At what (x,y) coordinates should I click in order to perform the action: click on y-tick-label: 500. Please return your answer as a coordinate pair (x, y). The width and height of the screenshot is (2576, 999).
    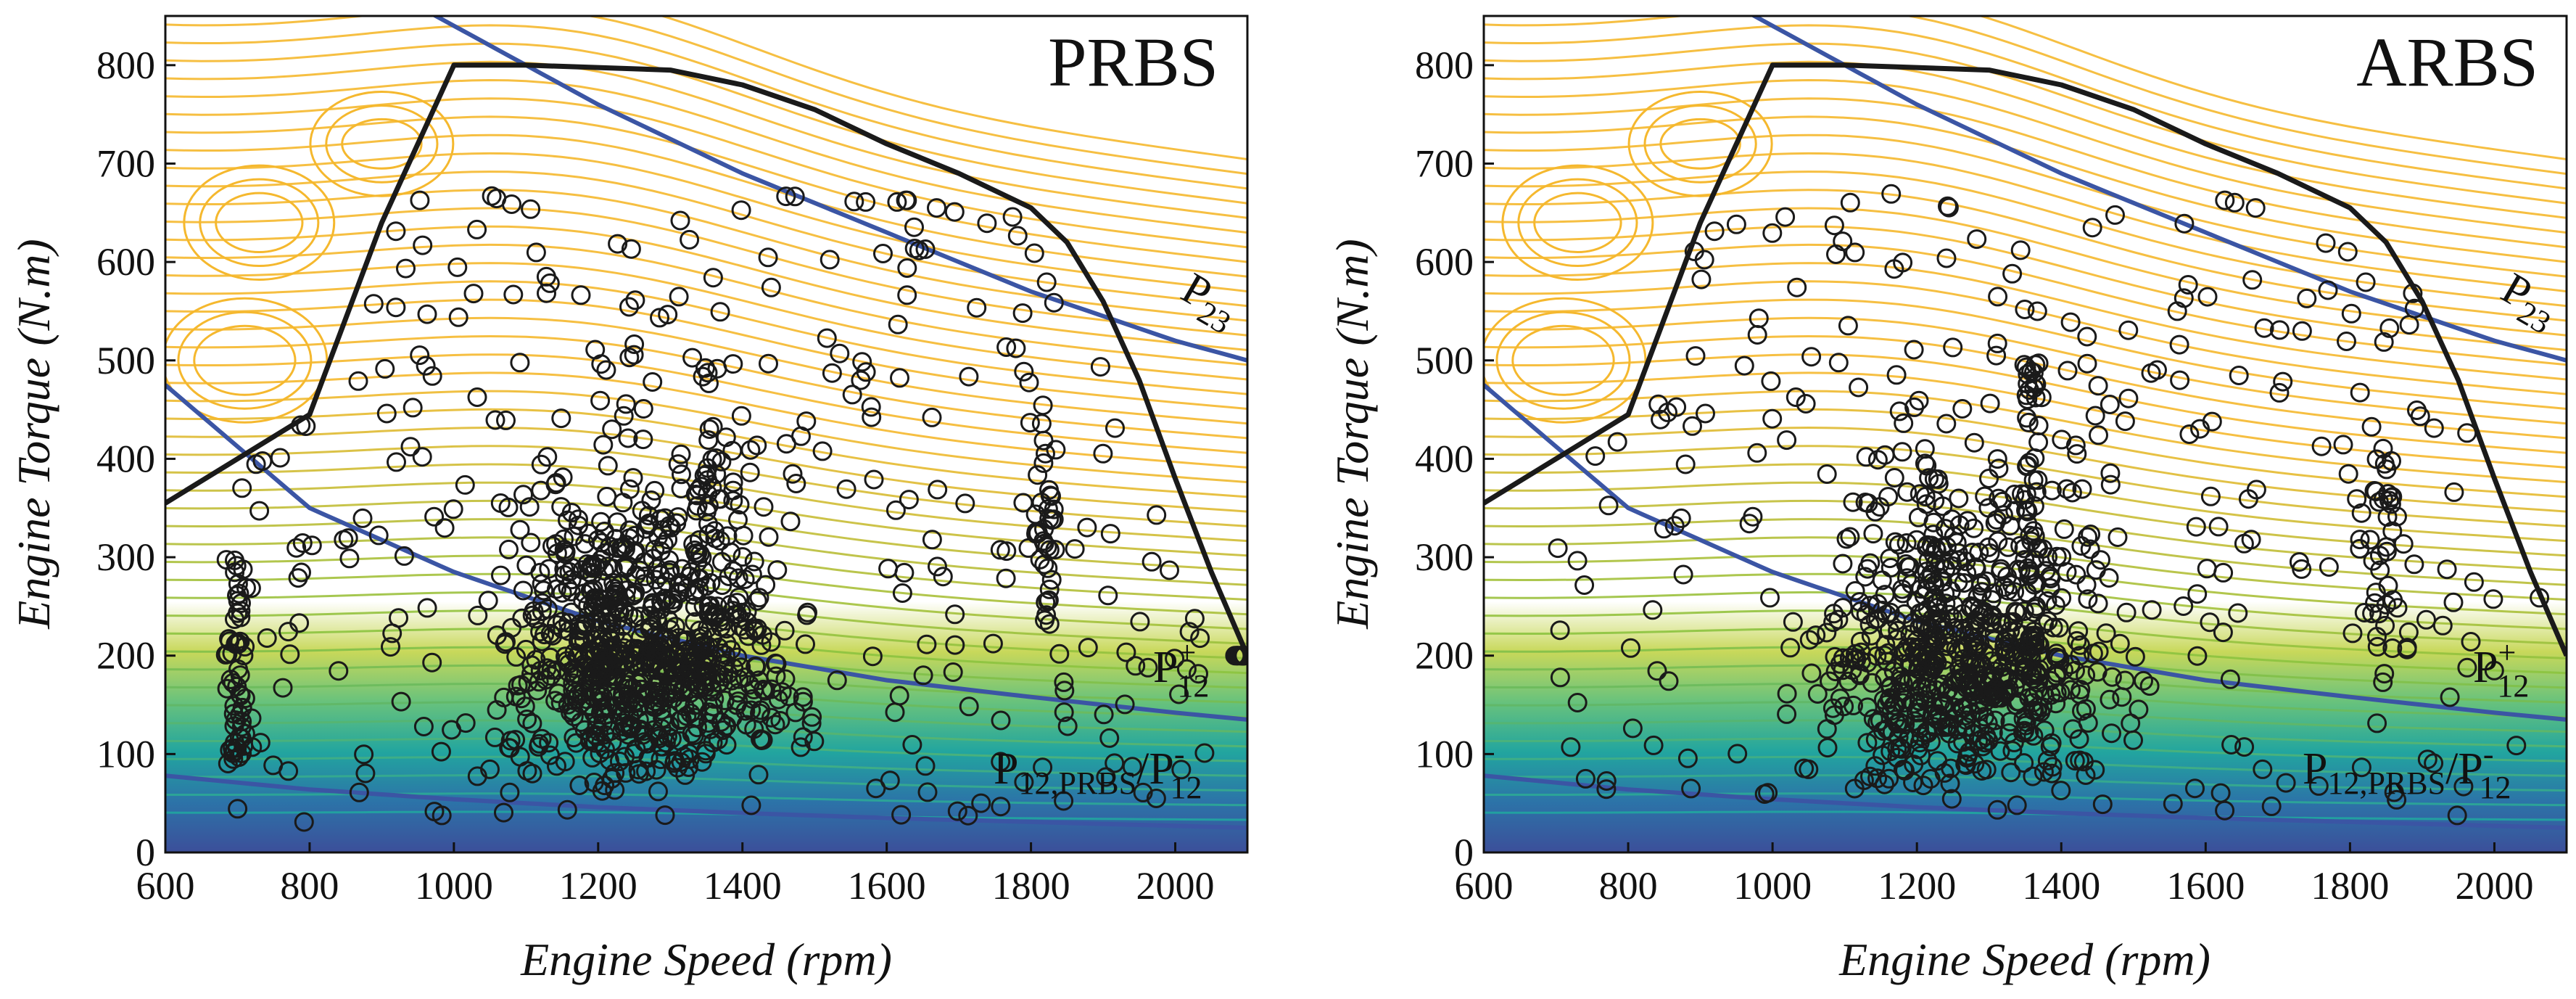
    Looking at the image, I should click on (1444, 360).